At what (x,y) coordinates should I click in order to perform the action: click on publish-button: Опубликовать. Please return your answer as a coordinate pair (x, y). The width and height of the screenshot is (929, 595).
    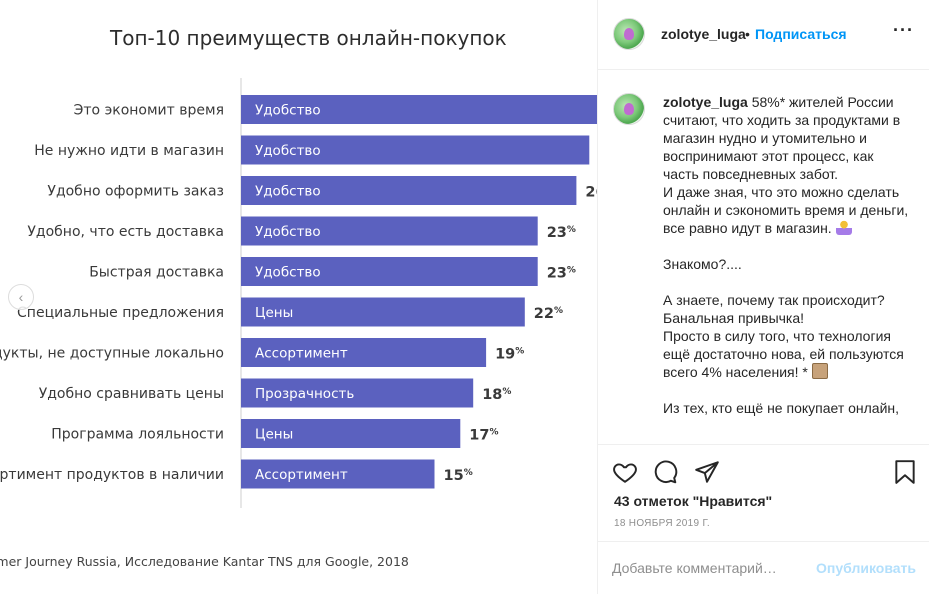
    Looking at the image, I should click on (866, 568).